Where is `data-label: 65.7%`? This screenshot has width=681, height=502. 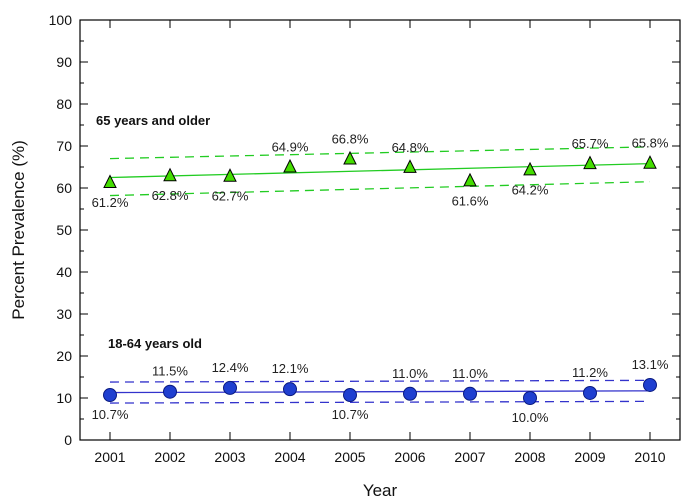
data-label: 65.7% is located at coordinates (590, 143).